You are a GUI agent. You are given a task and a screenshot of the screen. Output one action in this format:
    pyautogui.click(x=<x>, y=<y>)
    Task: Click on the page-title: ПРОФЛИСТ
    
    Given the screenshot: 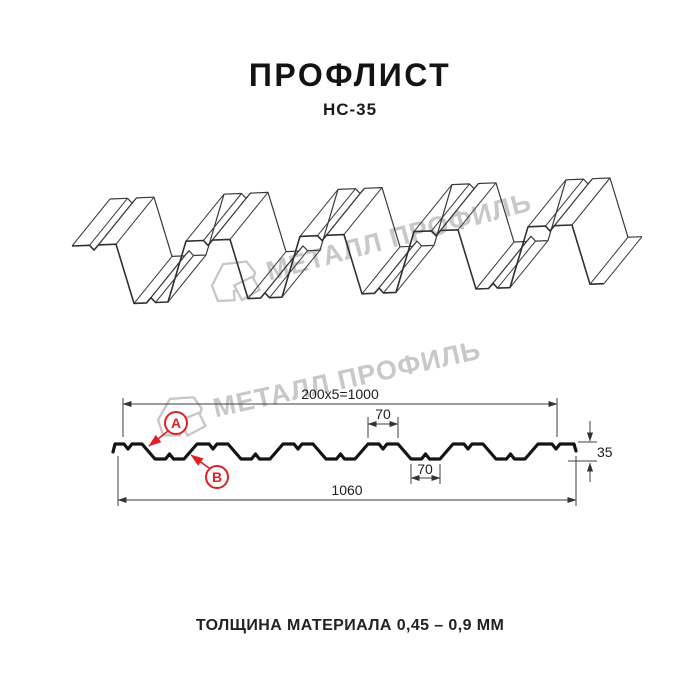 What is the action you would take?
    pyautogui.click(x=350, y=75)
    